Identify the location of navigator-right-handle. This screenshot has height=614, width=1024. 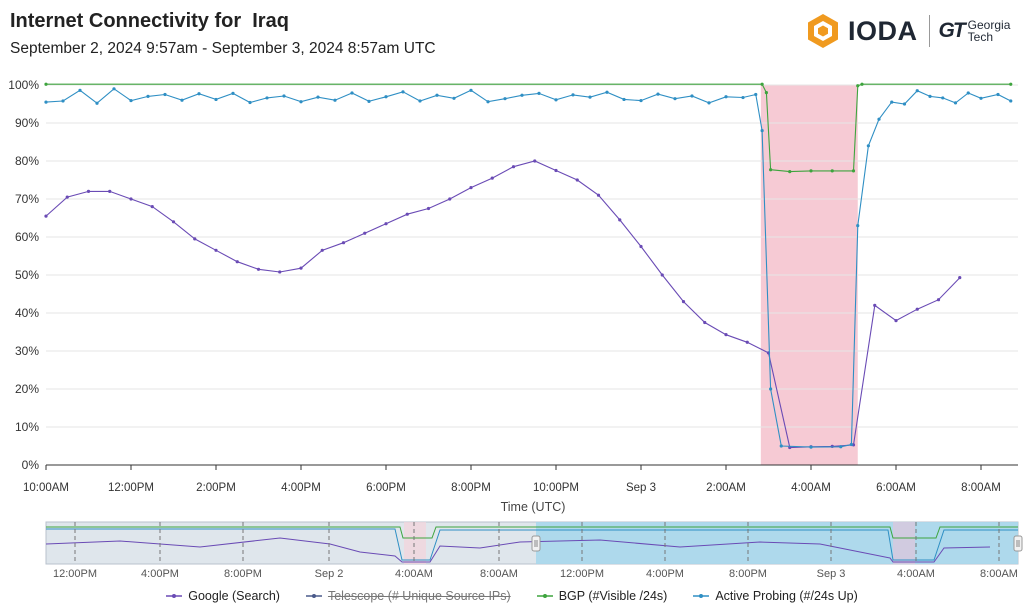
(1018, 543).